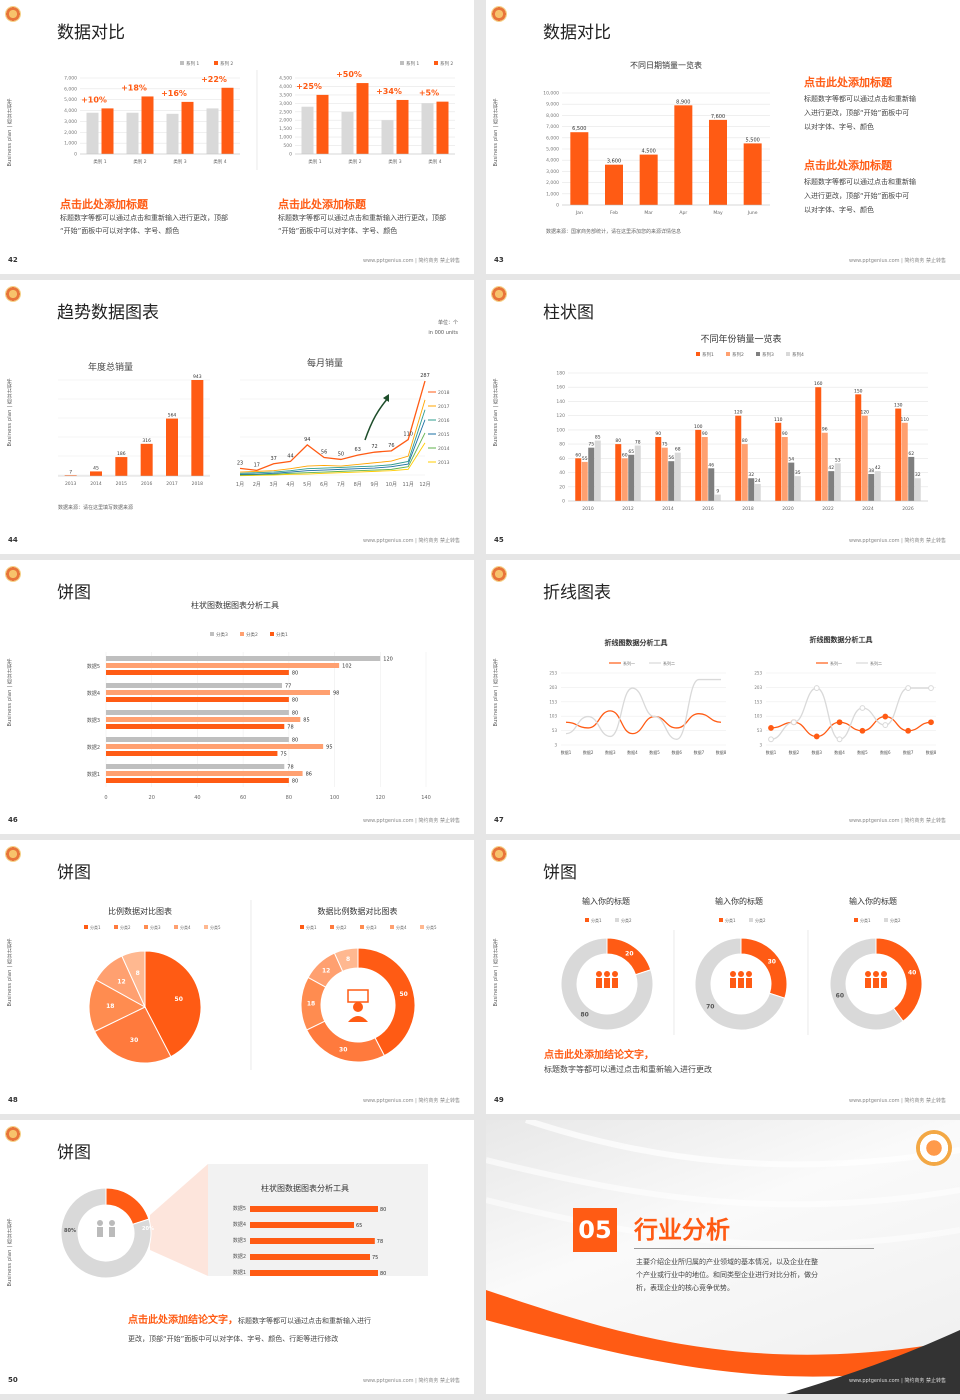 The image size is (960, 1400). Describe the element at coordinates (239, 1208) in the screenshot. I see `y-tick-label: 数据5` at that location.